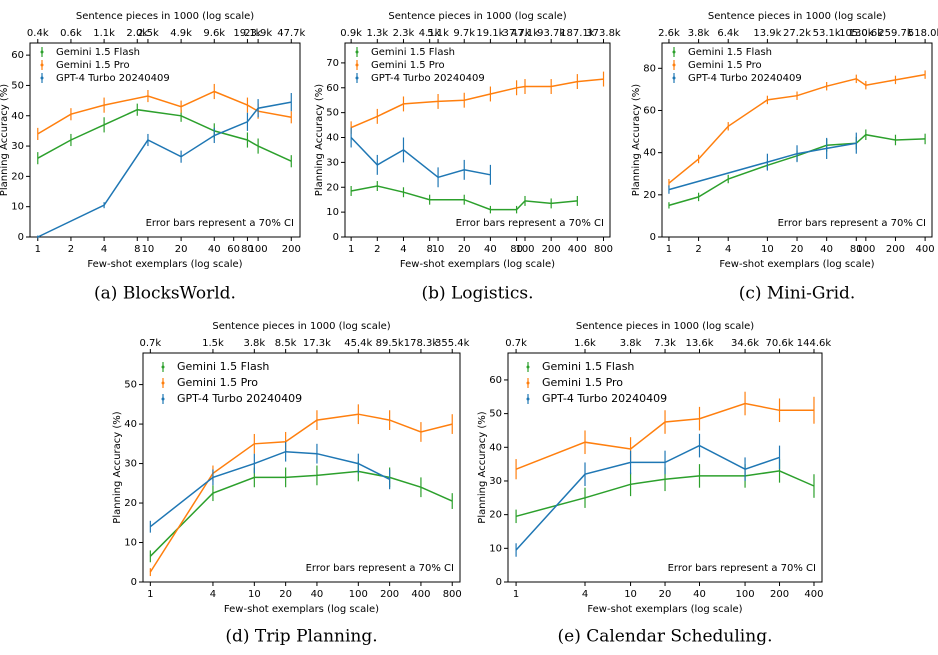  Describe the element at coordinates (233, 249) in the screenshot. I see `x-tick-label: 60` at that location.